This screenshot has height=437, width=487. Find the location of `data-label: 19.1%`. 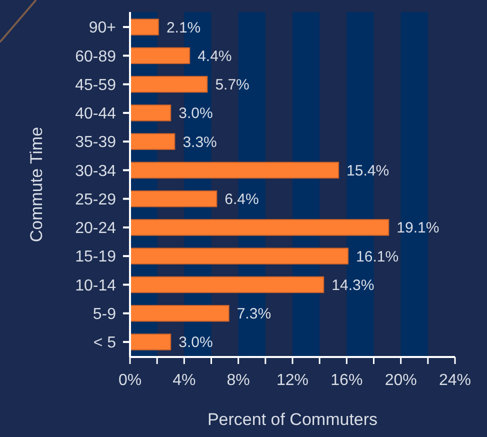

data-label: 19.1% is located at coordinates (418, 228).